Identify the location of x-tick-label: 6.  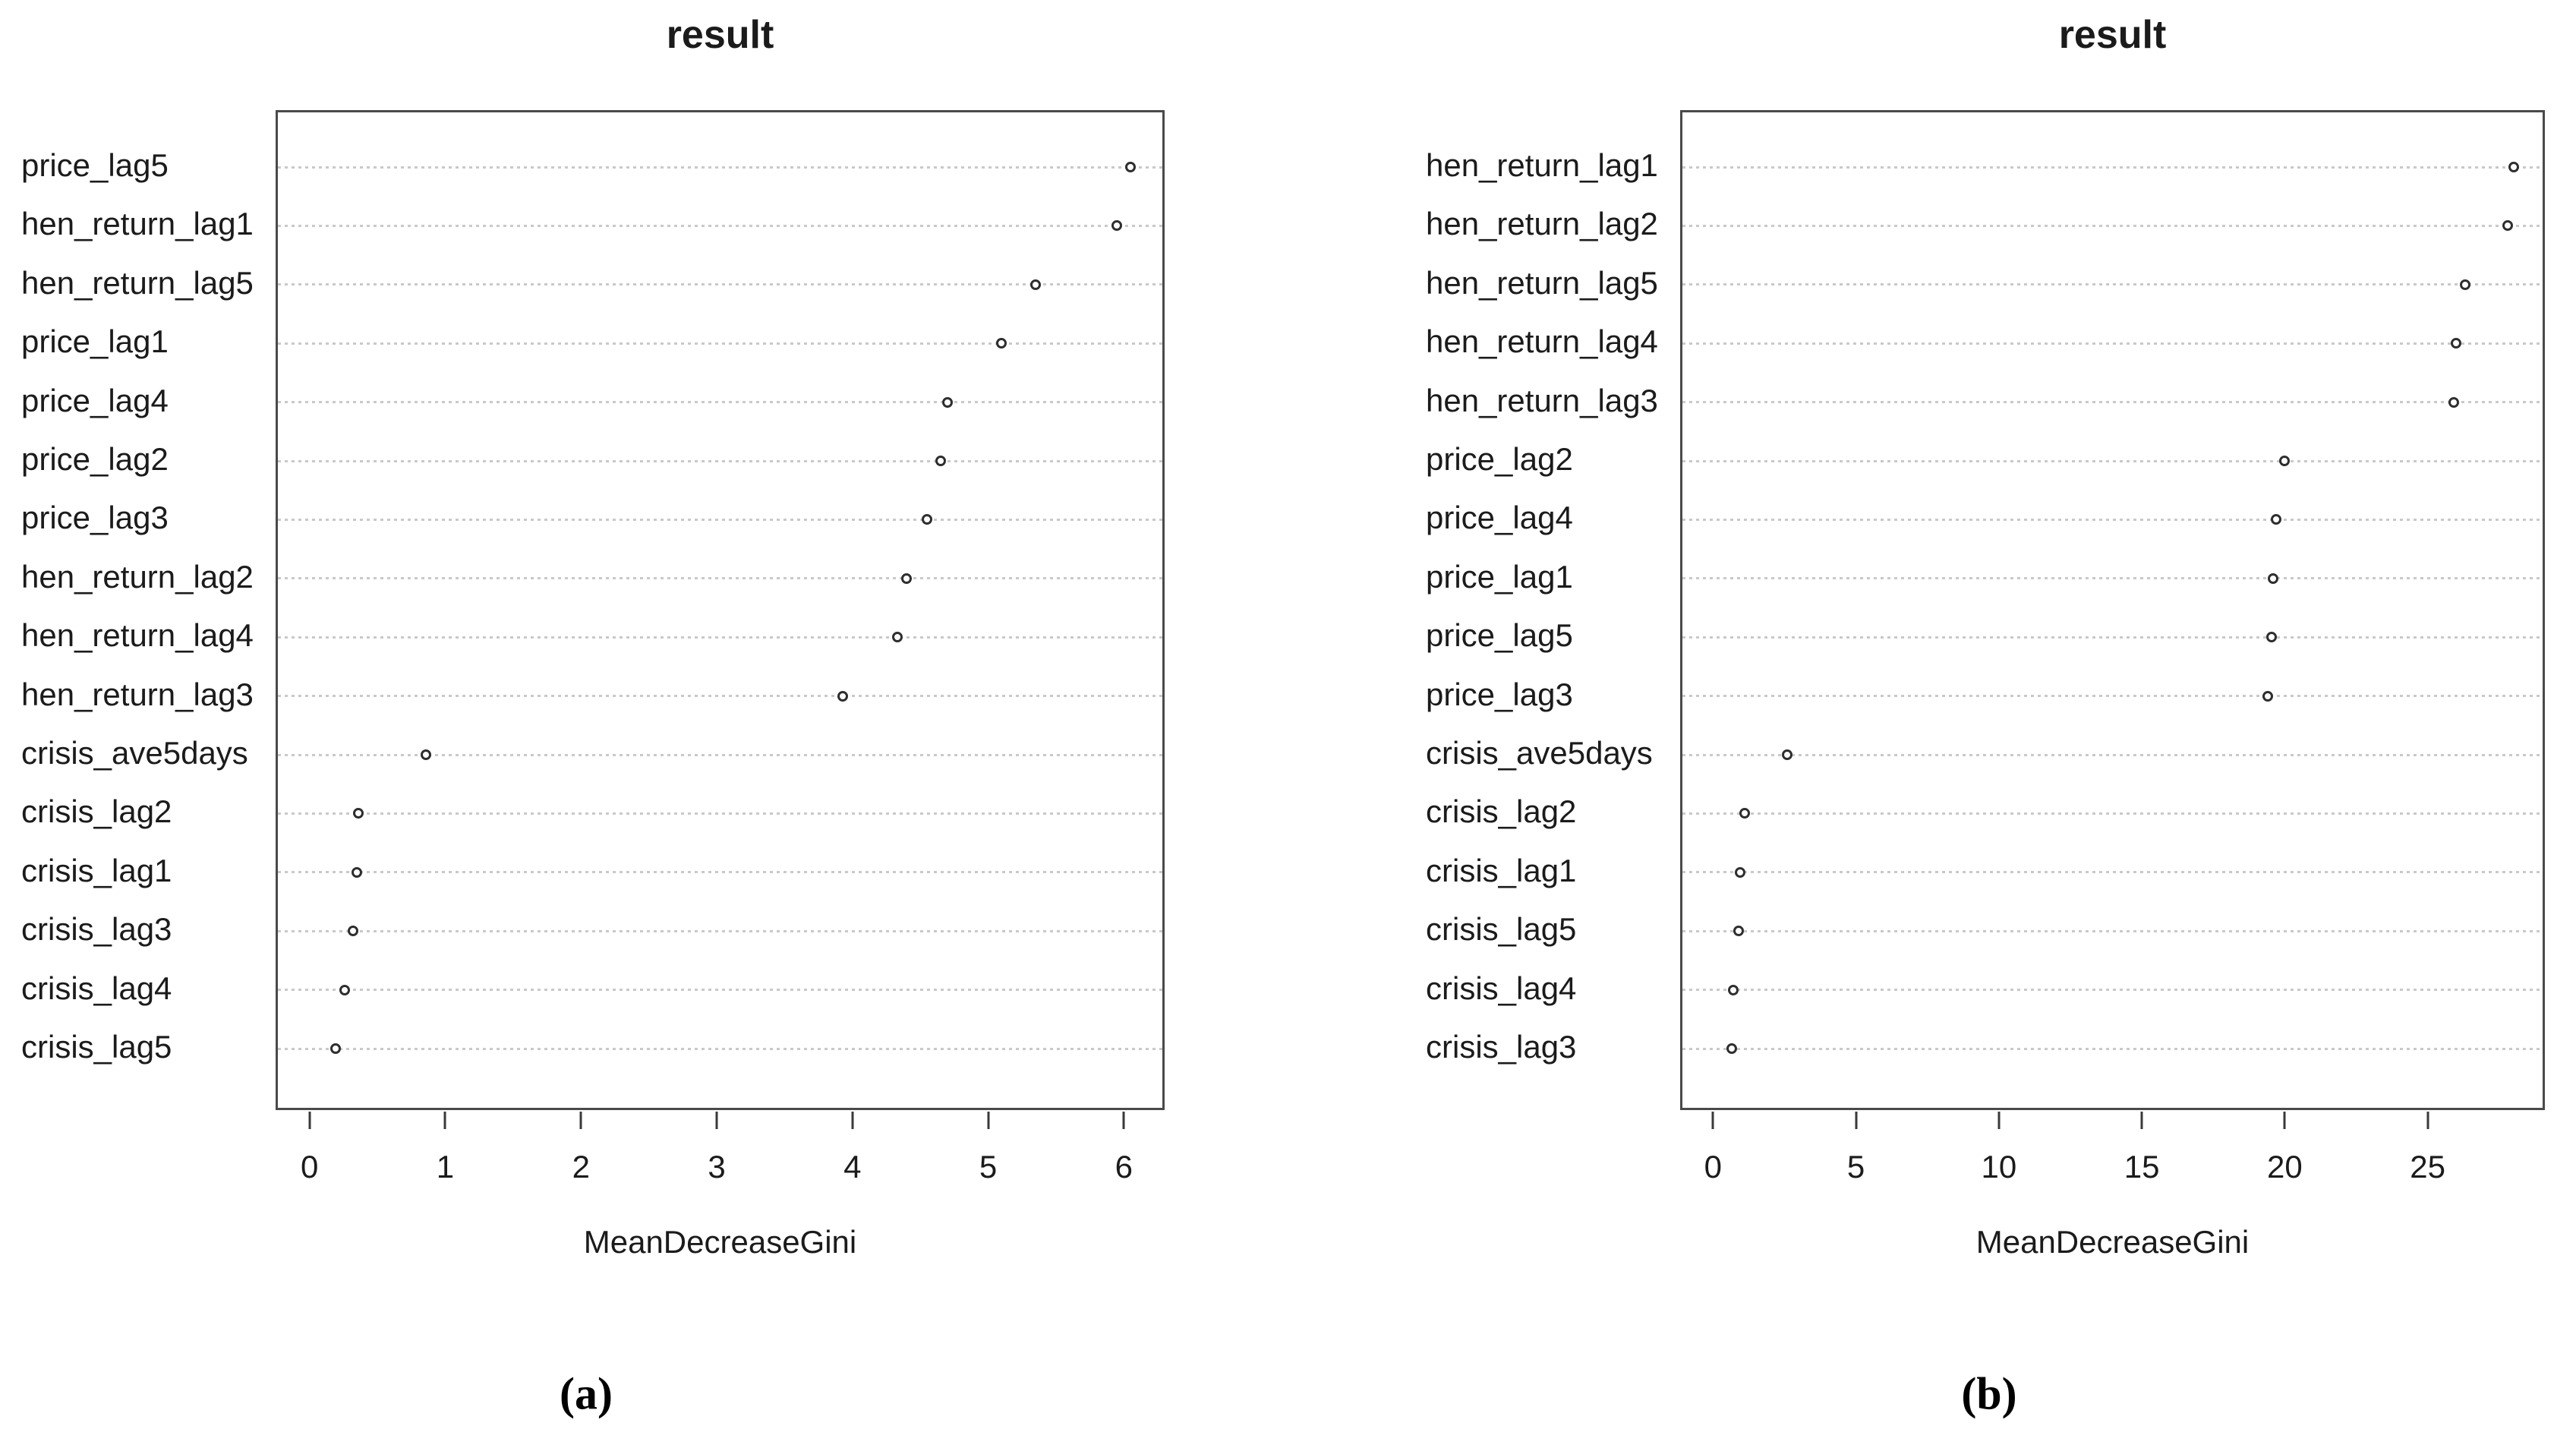
(1124, 1167).